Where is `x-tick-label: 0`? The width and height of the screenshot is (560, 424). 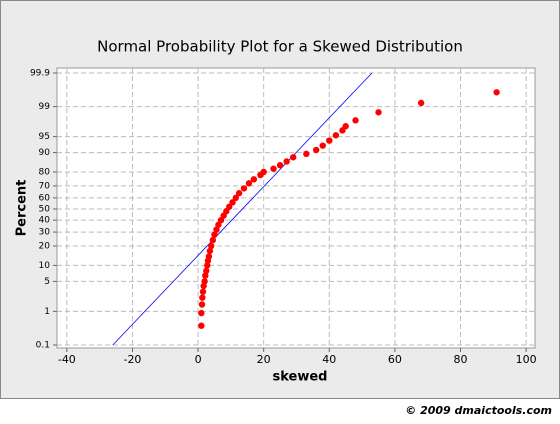
x-tick-label: 0 is located at coordinates (198, 359).